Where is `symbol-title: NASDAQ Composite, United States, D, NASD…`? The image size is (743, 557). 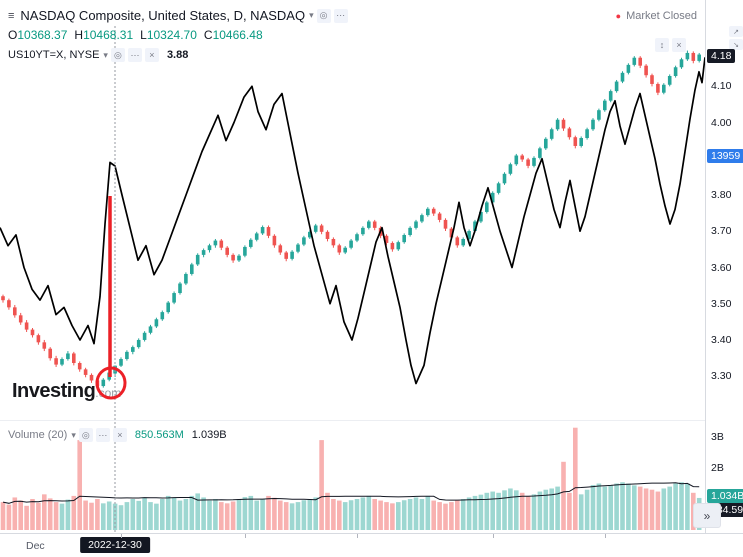
symbol-title: NASDAQ Composite, United States, D, NASD… is located at coordinates (163, 15).